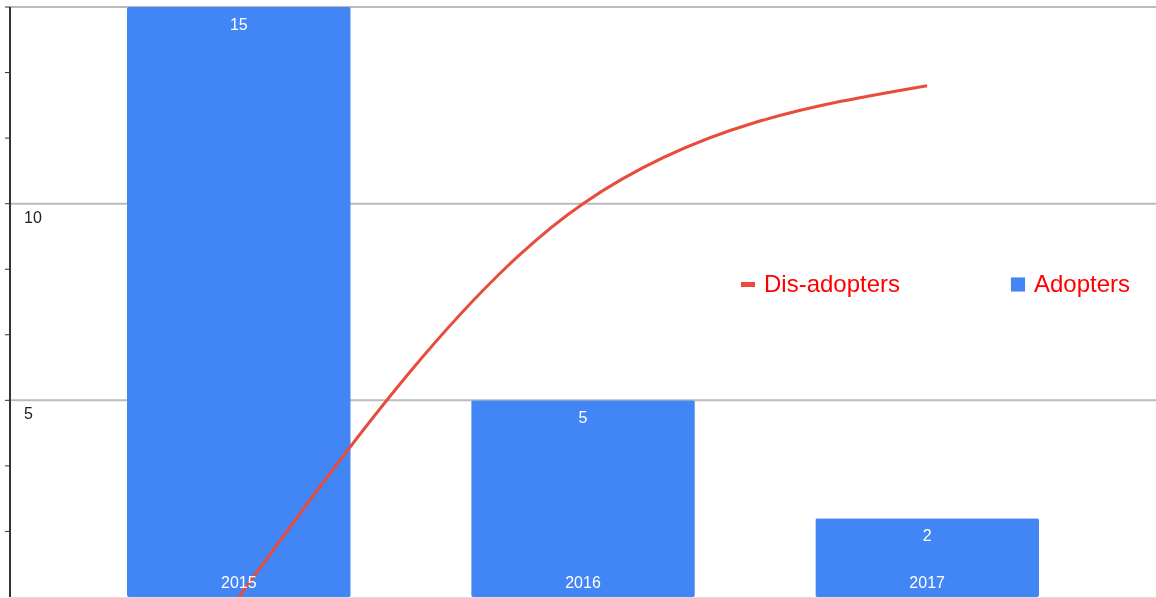 This screenshot has height=598, width=1156. Describe the element at coordinates (583, 418) in the screenshot. I see `data-label: 5` at that location.